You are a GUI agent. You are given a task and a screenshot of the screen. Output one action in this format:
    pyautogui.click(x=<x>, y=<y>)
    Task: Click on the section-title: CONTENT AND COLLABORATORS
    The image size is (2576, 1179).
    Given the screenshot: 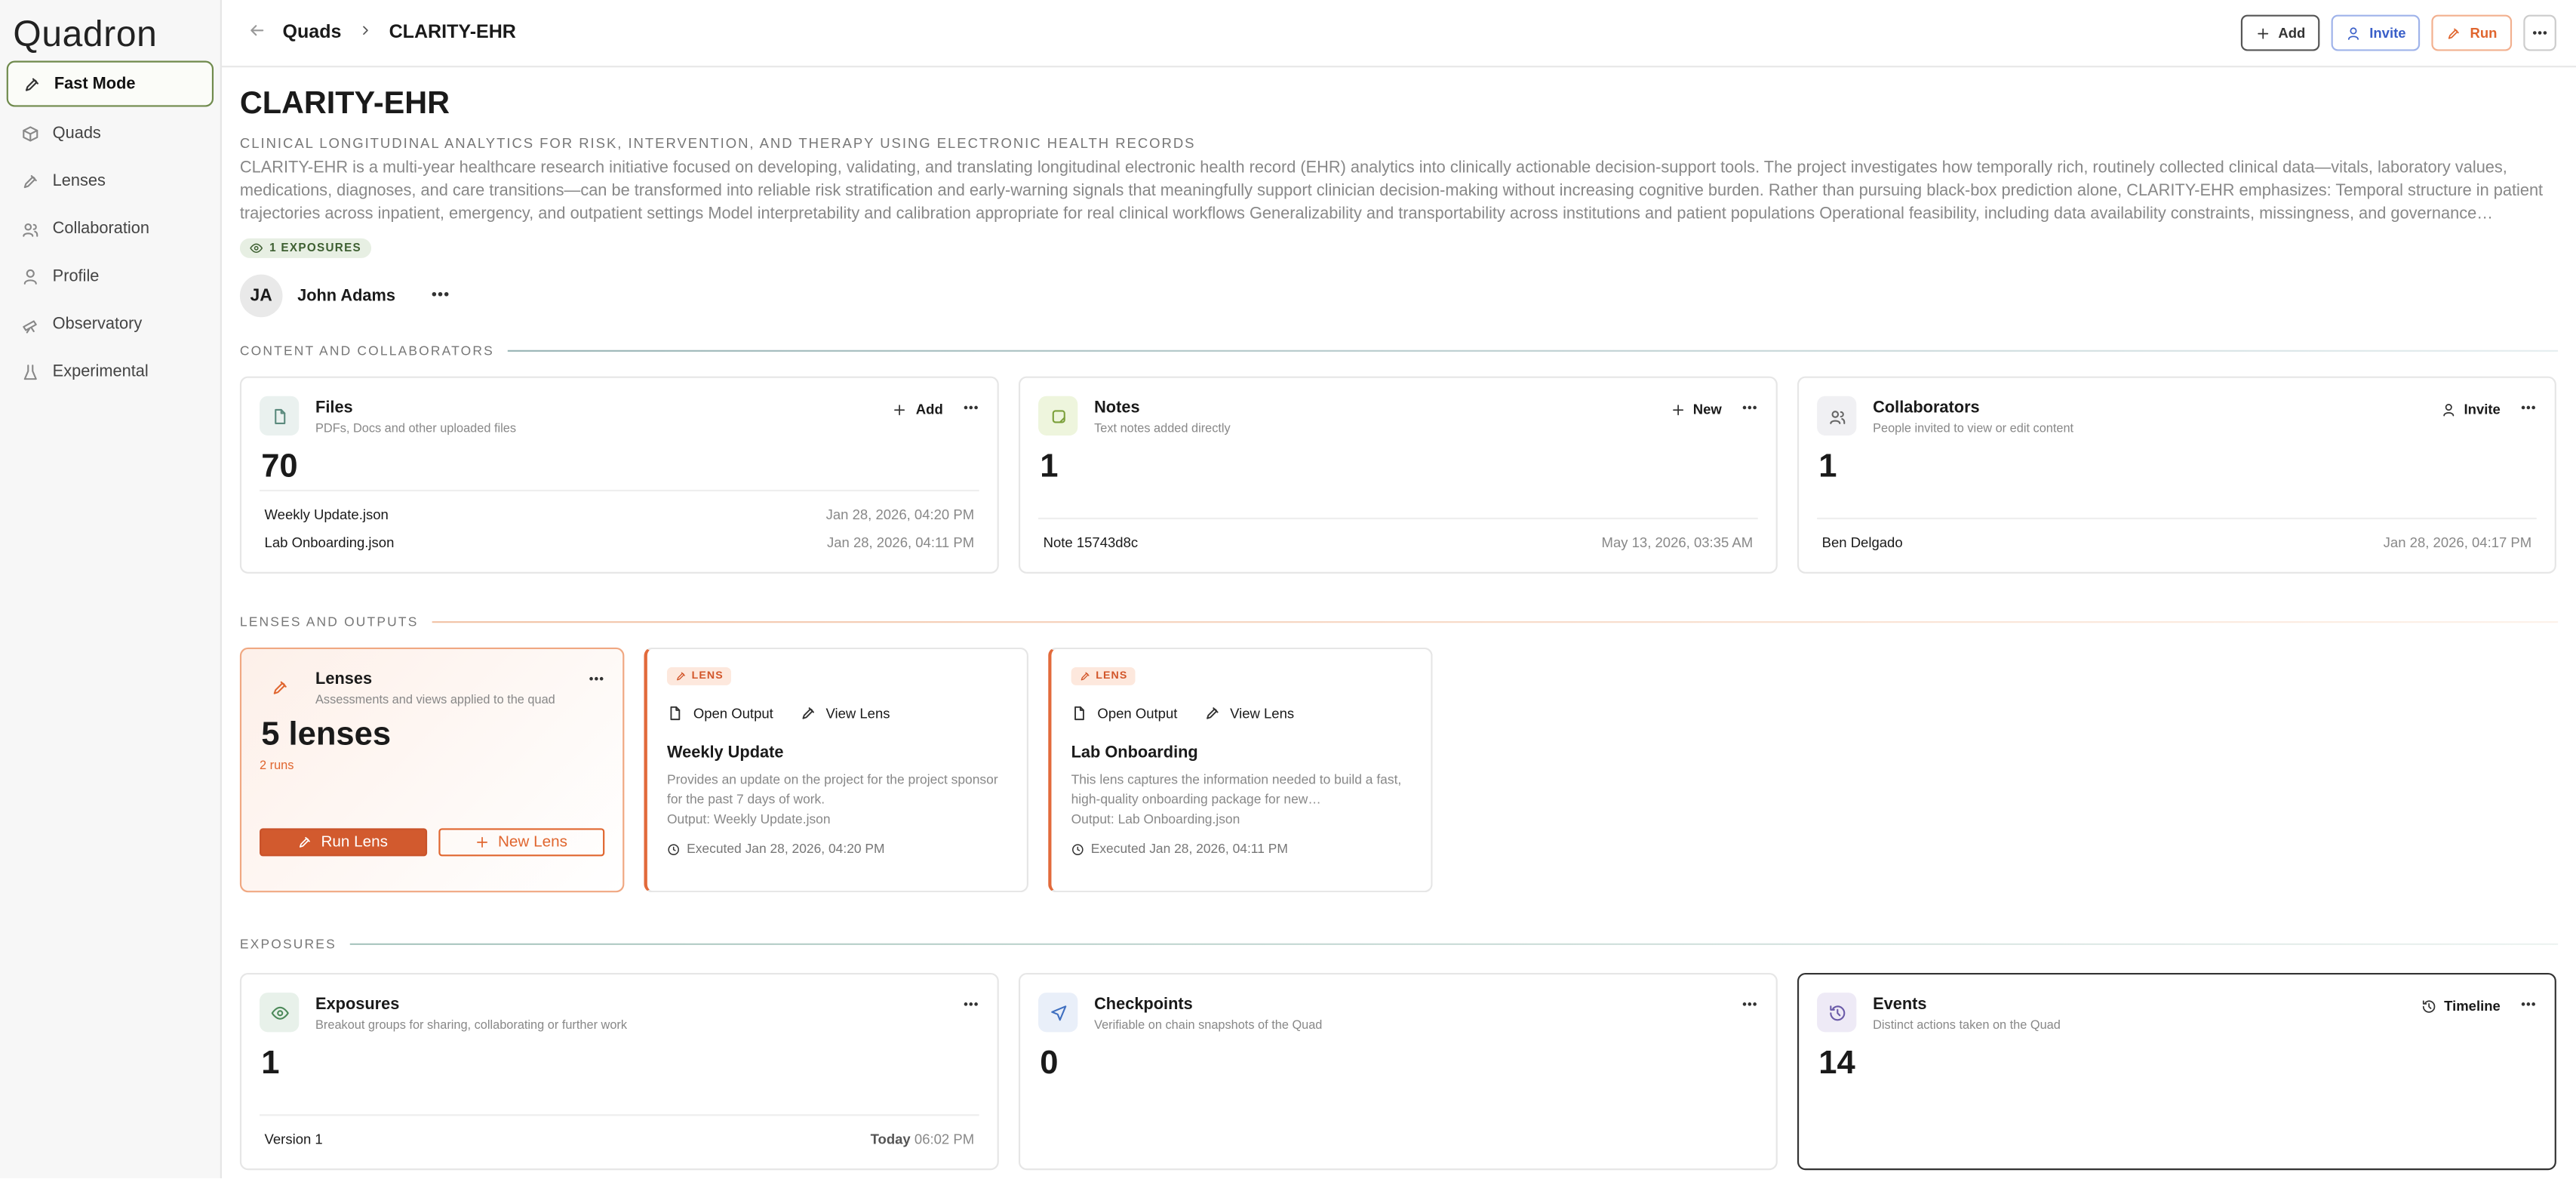 What is the action you would take?
    pyautogui.click(x=366, y=350)
    